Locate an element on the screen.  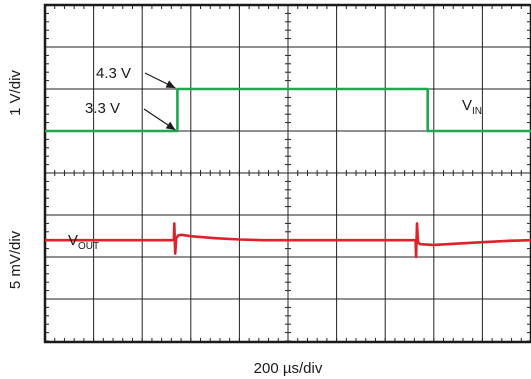
series-line-vout is located at coordinates (288, 240).